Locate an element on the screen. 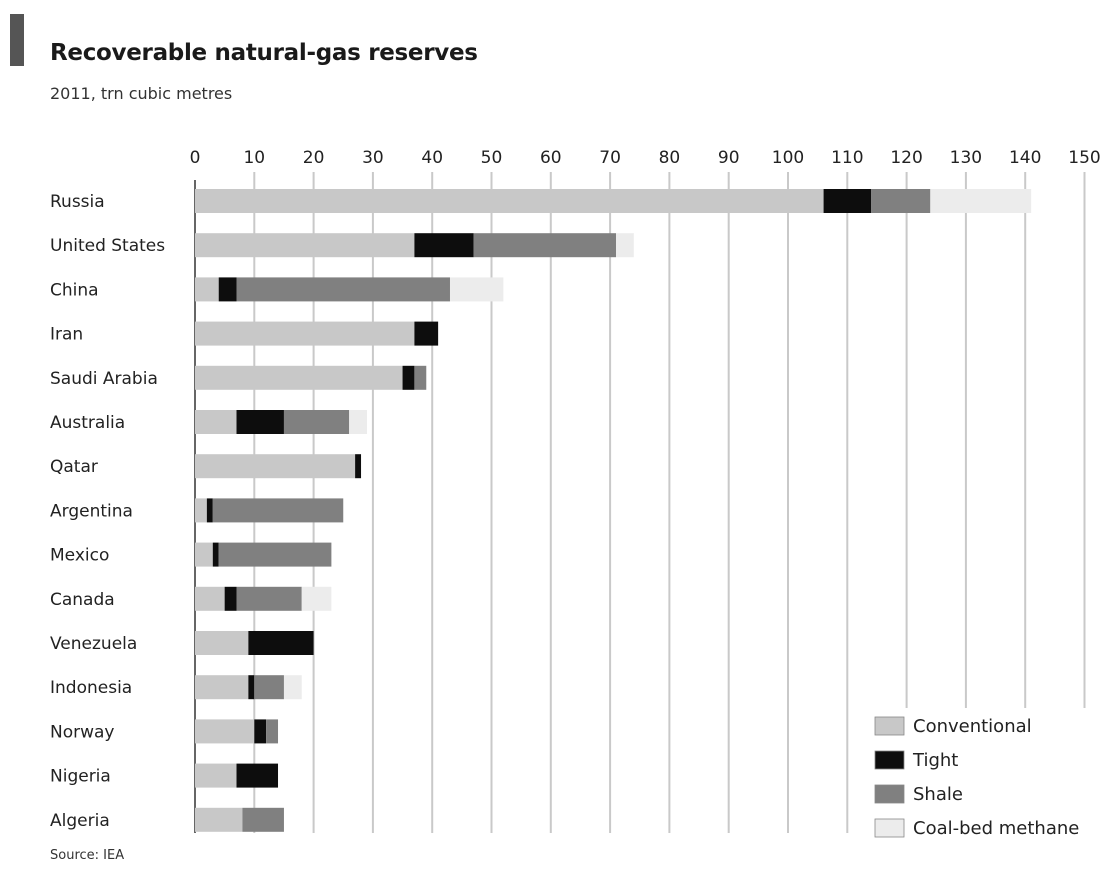 The image size is (1103, 869). x-tick-label: 130 is located at coordinates (966, 158).